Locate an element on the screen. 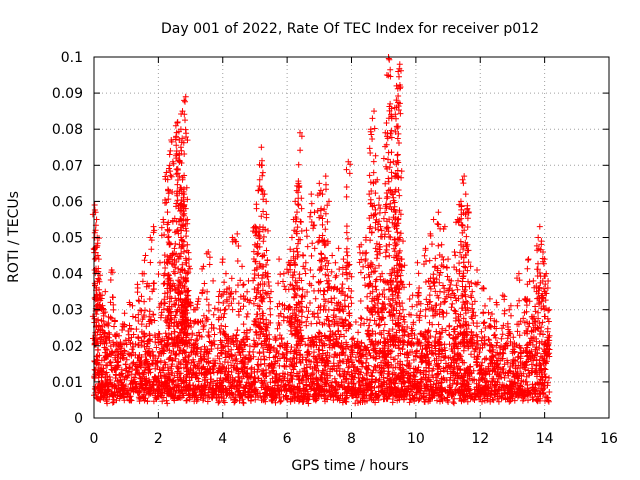 The width and height of the screenshot is (640, 480). y-axis-label: ROTI / TECUs is located at coordinates (14, 237).